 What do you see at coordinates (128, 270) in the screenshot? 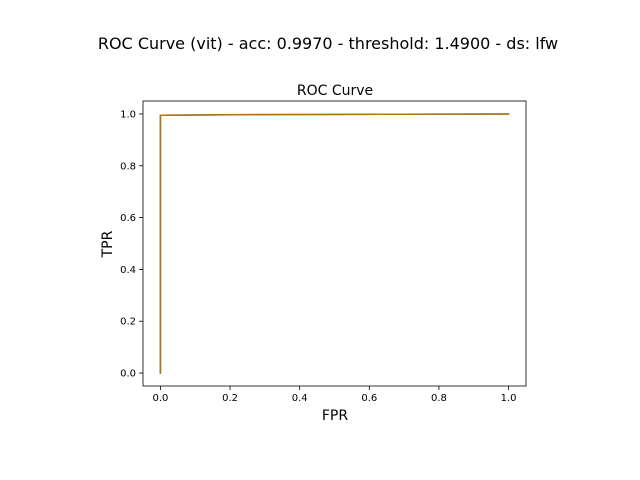
I see `y-tick-label: 0.4` at bounding box center [128, 270].